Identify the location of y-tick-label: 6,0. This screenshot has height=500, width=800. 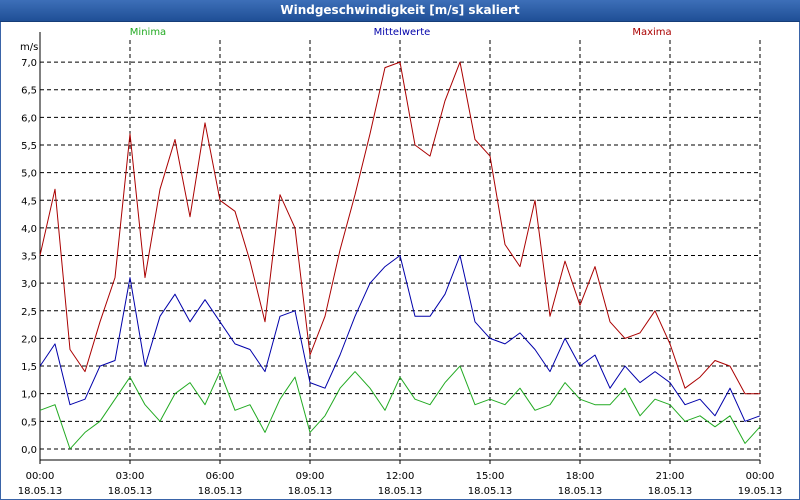
(29, 118).